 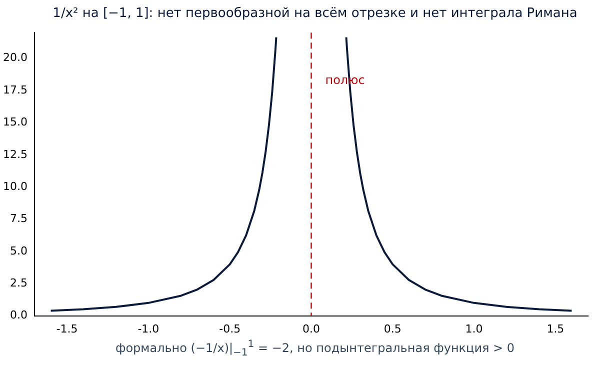 I want to click on x-axis-title: формально (−1/x)|$_{−1}$$^{1}$ = −2, но подынтегральная функция > 0, so click(x=315, y=348).